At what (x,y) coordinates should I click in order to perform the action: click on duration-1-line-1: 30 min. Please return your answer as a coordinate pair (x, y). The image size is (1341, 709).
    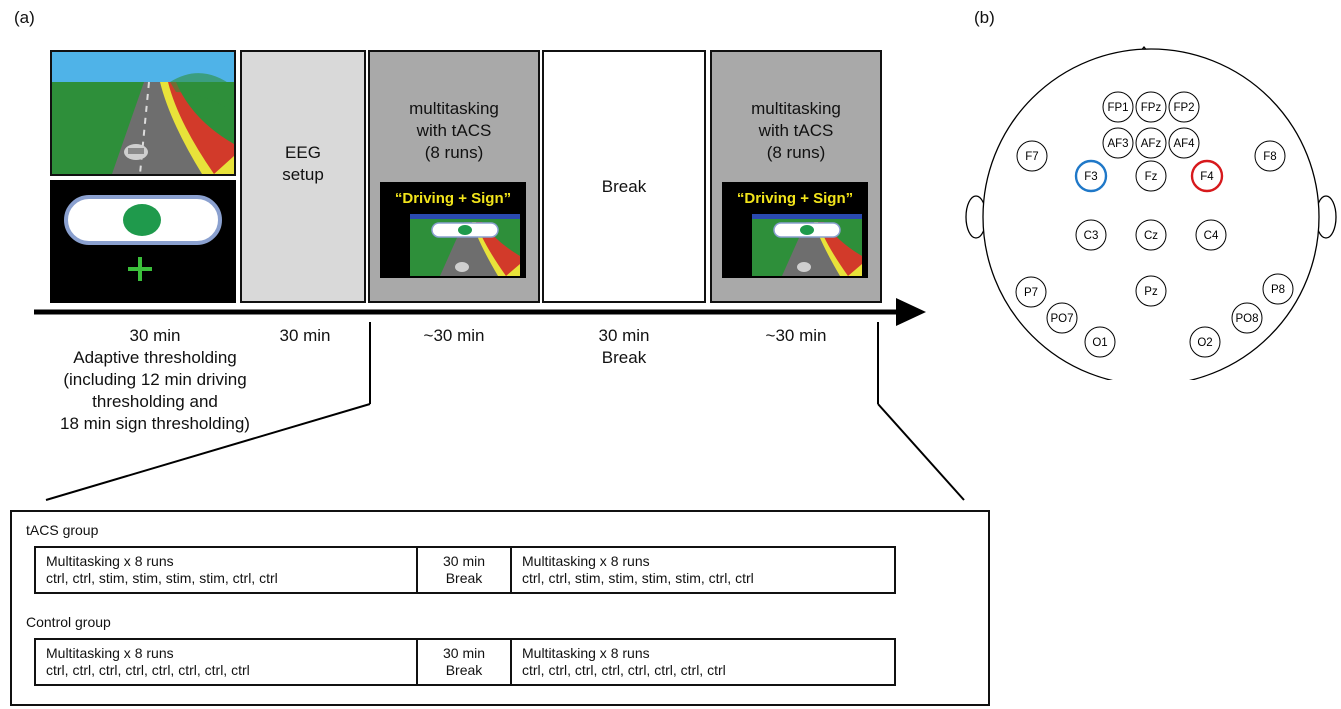
    Looking at the image, I should click on (155, 335).